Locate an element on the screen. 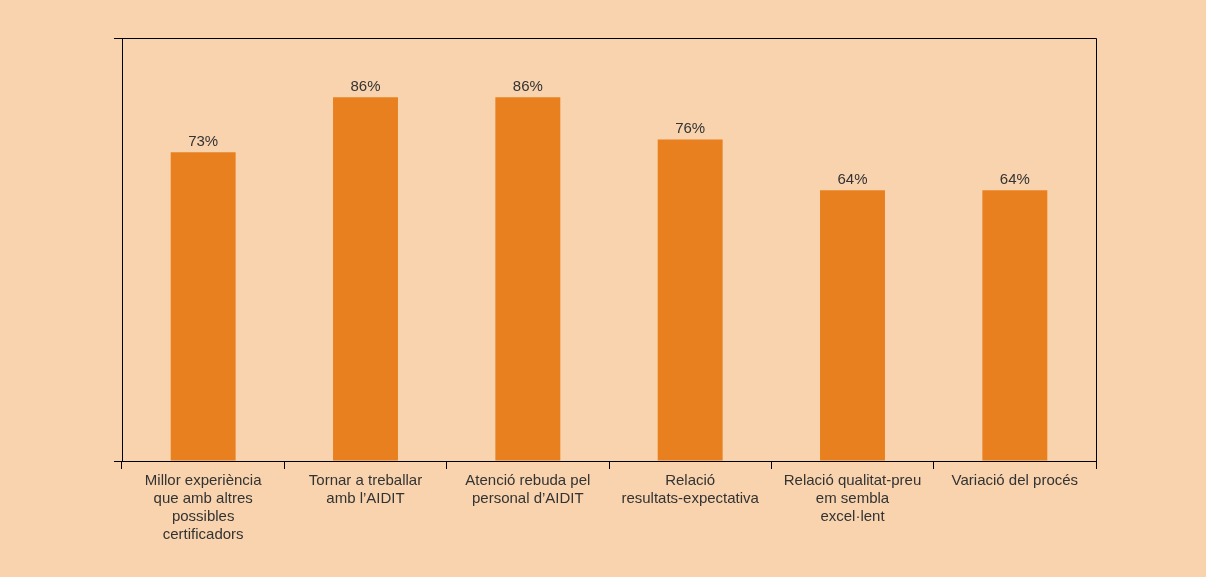  x-tick-label: Relació resultats-expectativa is located at coordinates (690, 489).